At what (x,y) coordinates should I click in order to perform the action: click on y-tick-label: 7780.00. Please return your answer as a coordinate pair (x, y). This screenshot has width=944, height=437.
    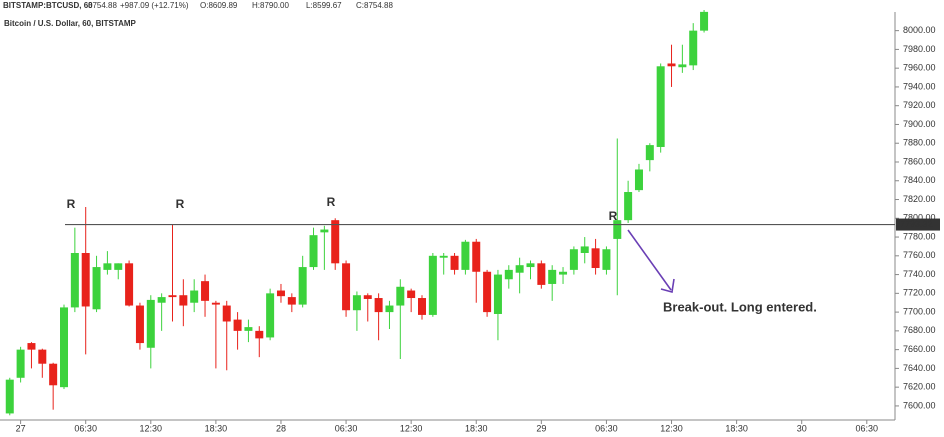
    Looking at the image, I should click on (919, 236).